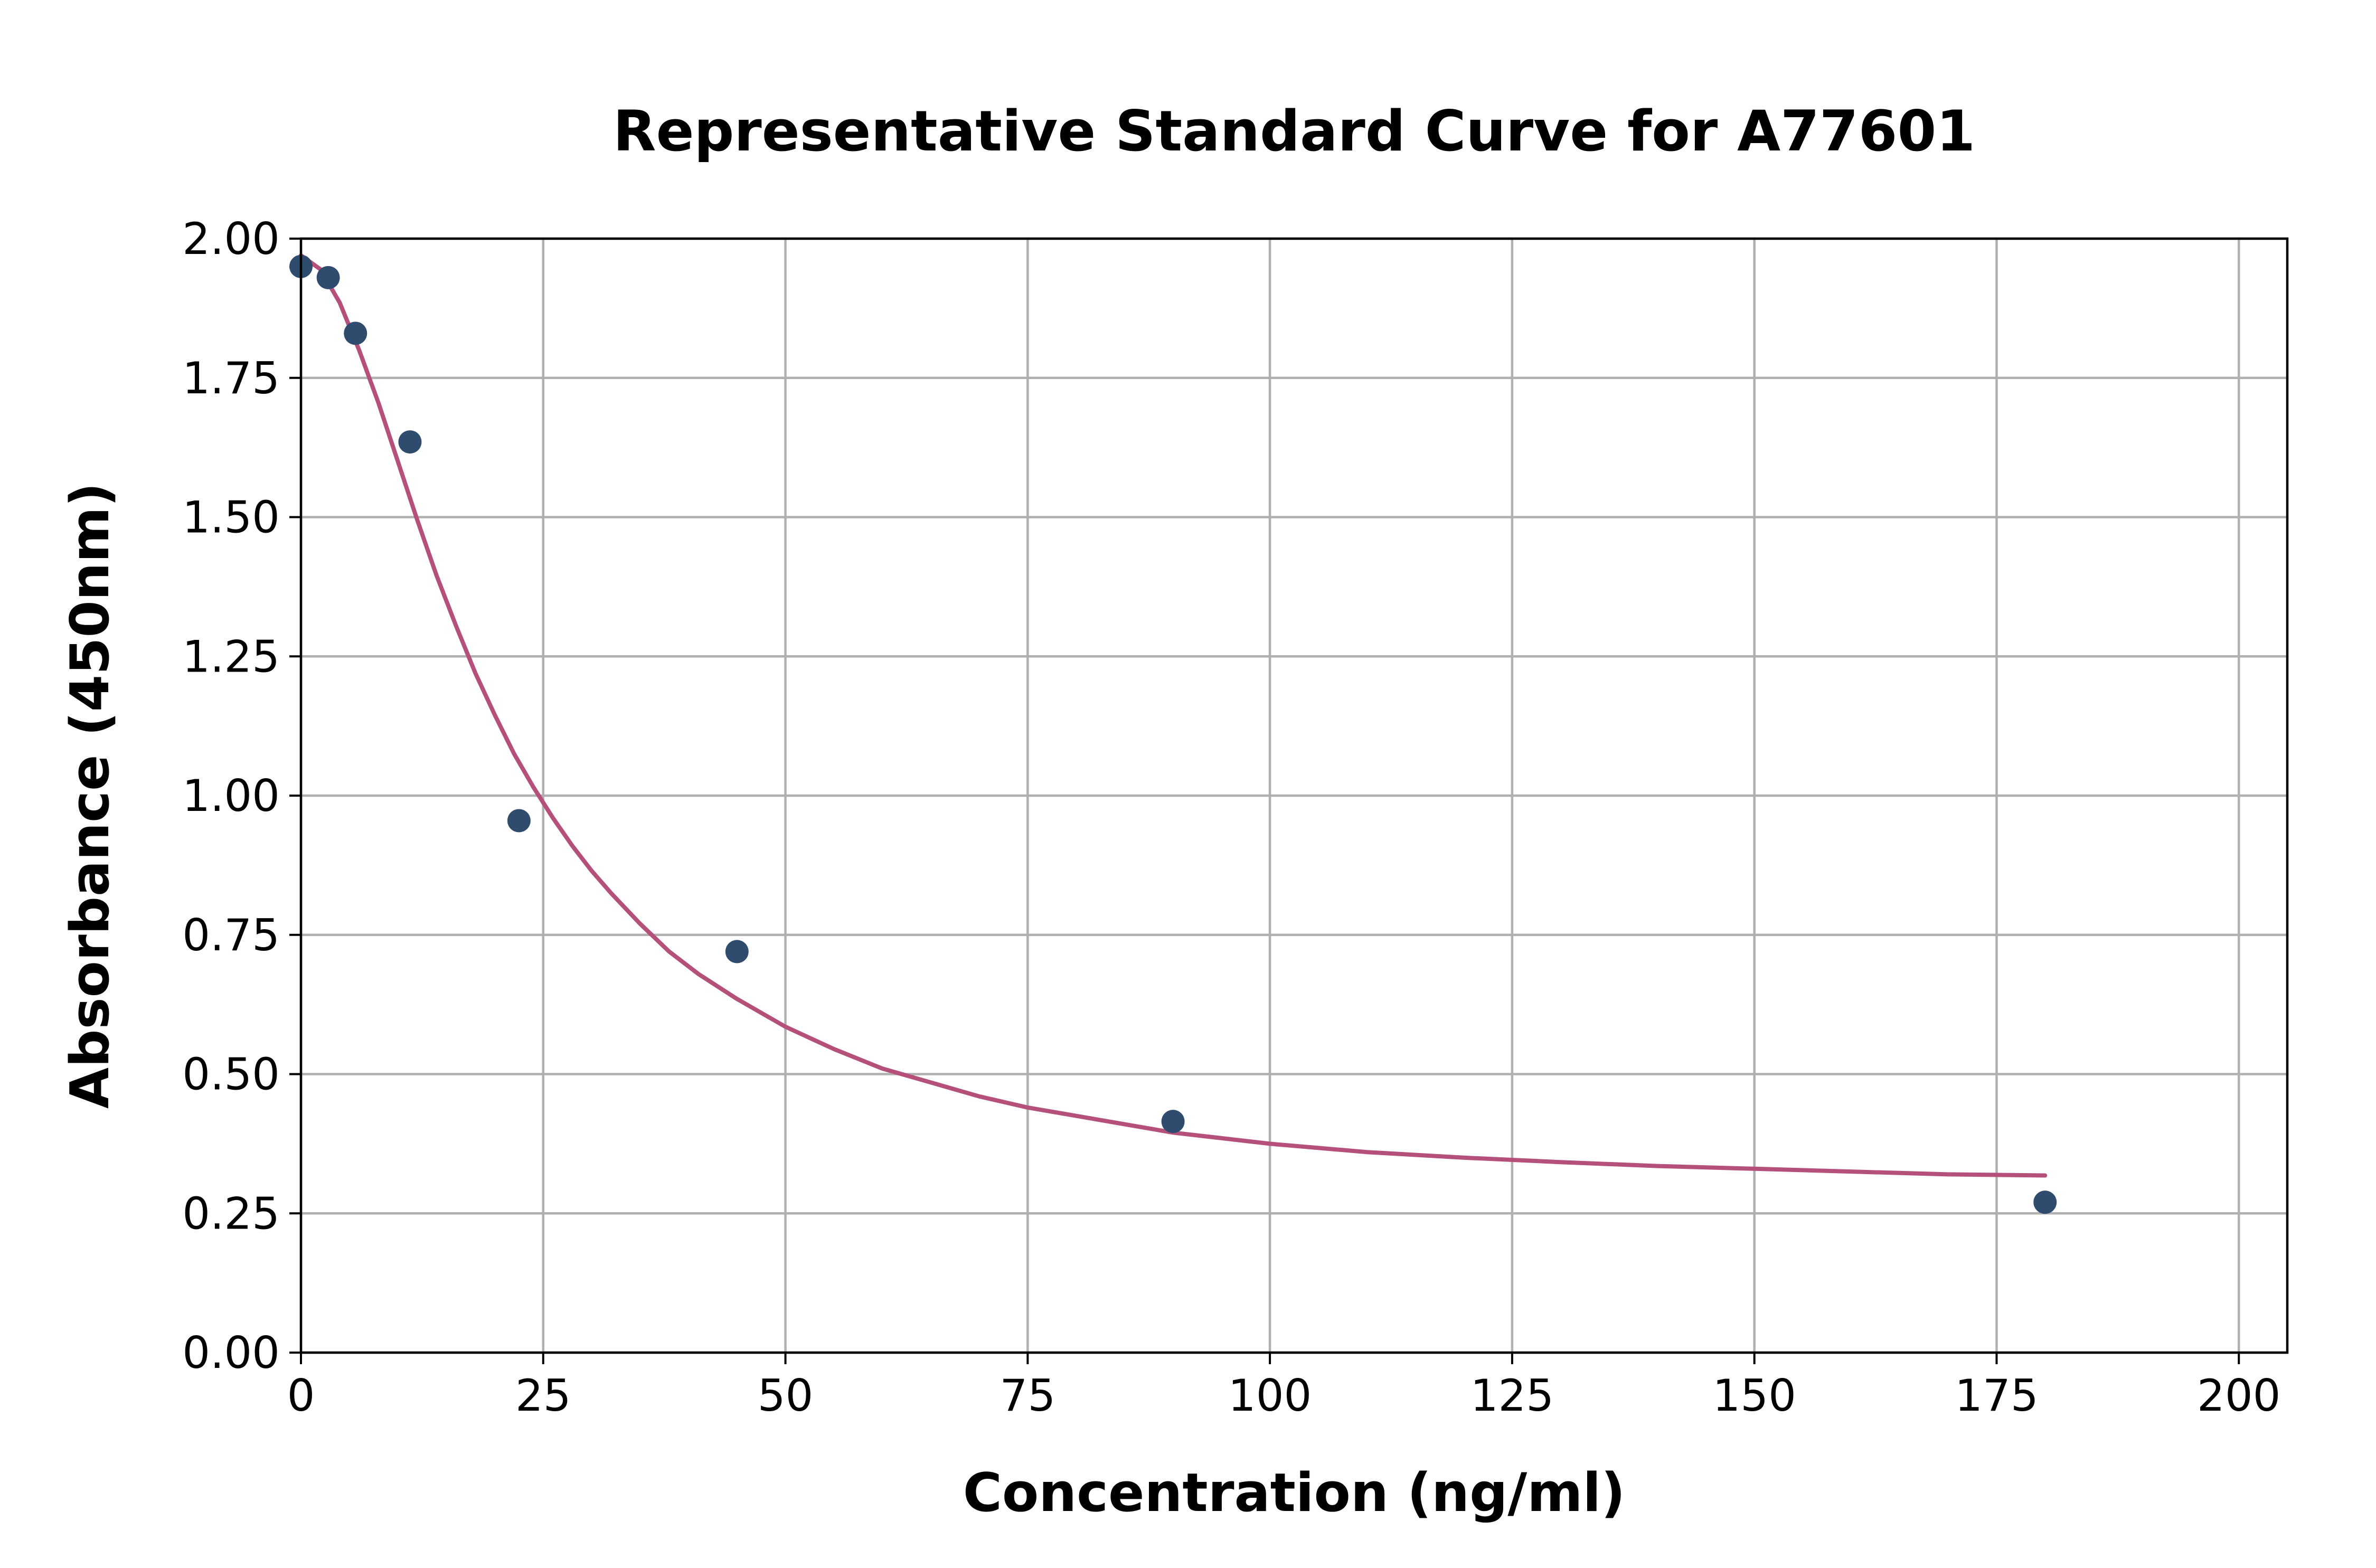 This screenshot has height=1568, width=2376. I want to click on x-axis-title: Concentration (ng/ml), so click(1294, 1492).